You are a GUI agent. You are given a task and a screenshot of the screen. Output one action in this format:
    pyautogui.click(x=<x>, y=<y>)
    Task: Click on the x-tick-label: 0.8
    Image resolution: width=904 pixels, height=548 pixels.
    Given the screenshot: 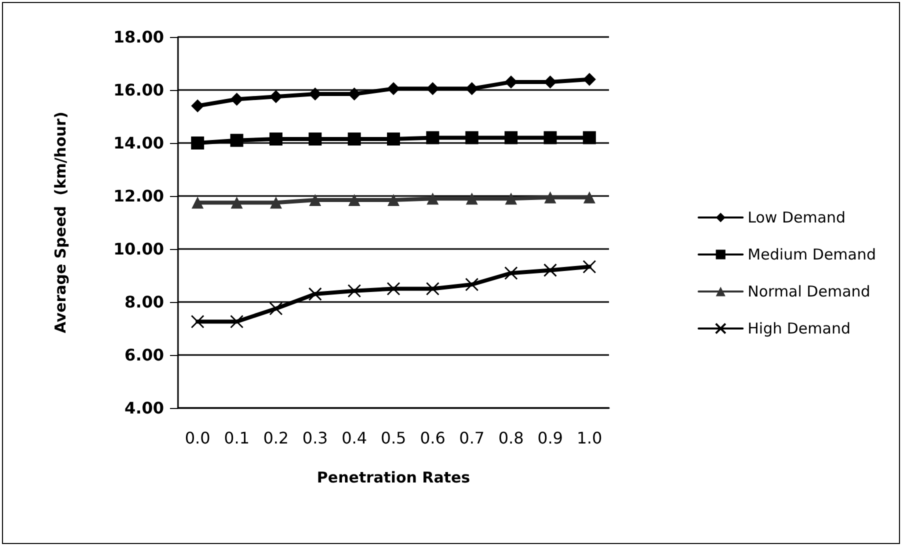 What is the action you would take?
    pyautogui.click(x=511, y=438)
    